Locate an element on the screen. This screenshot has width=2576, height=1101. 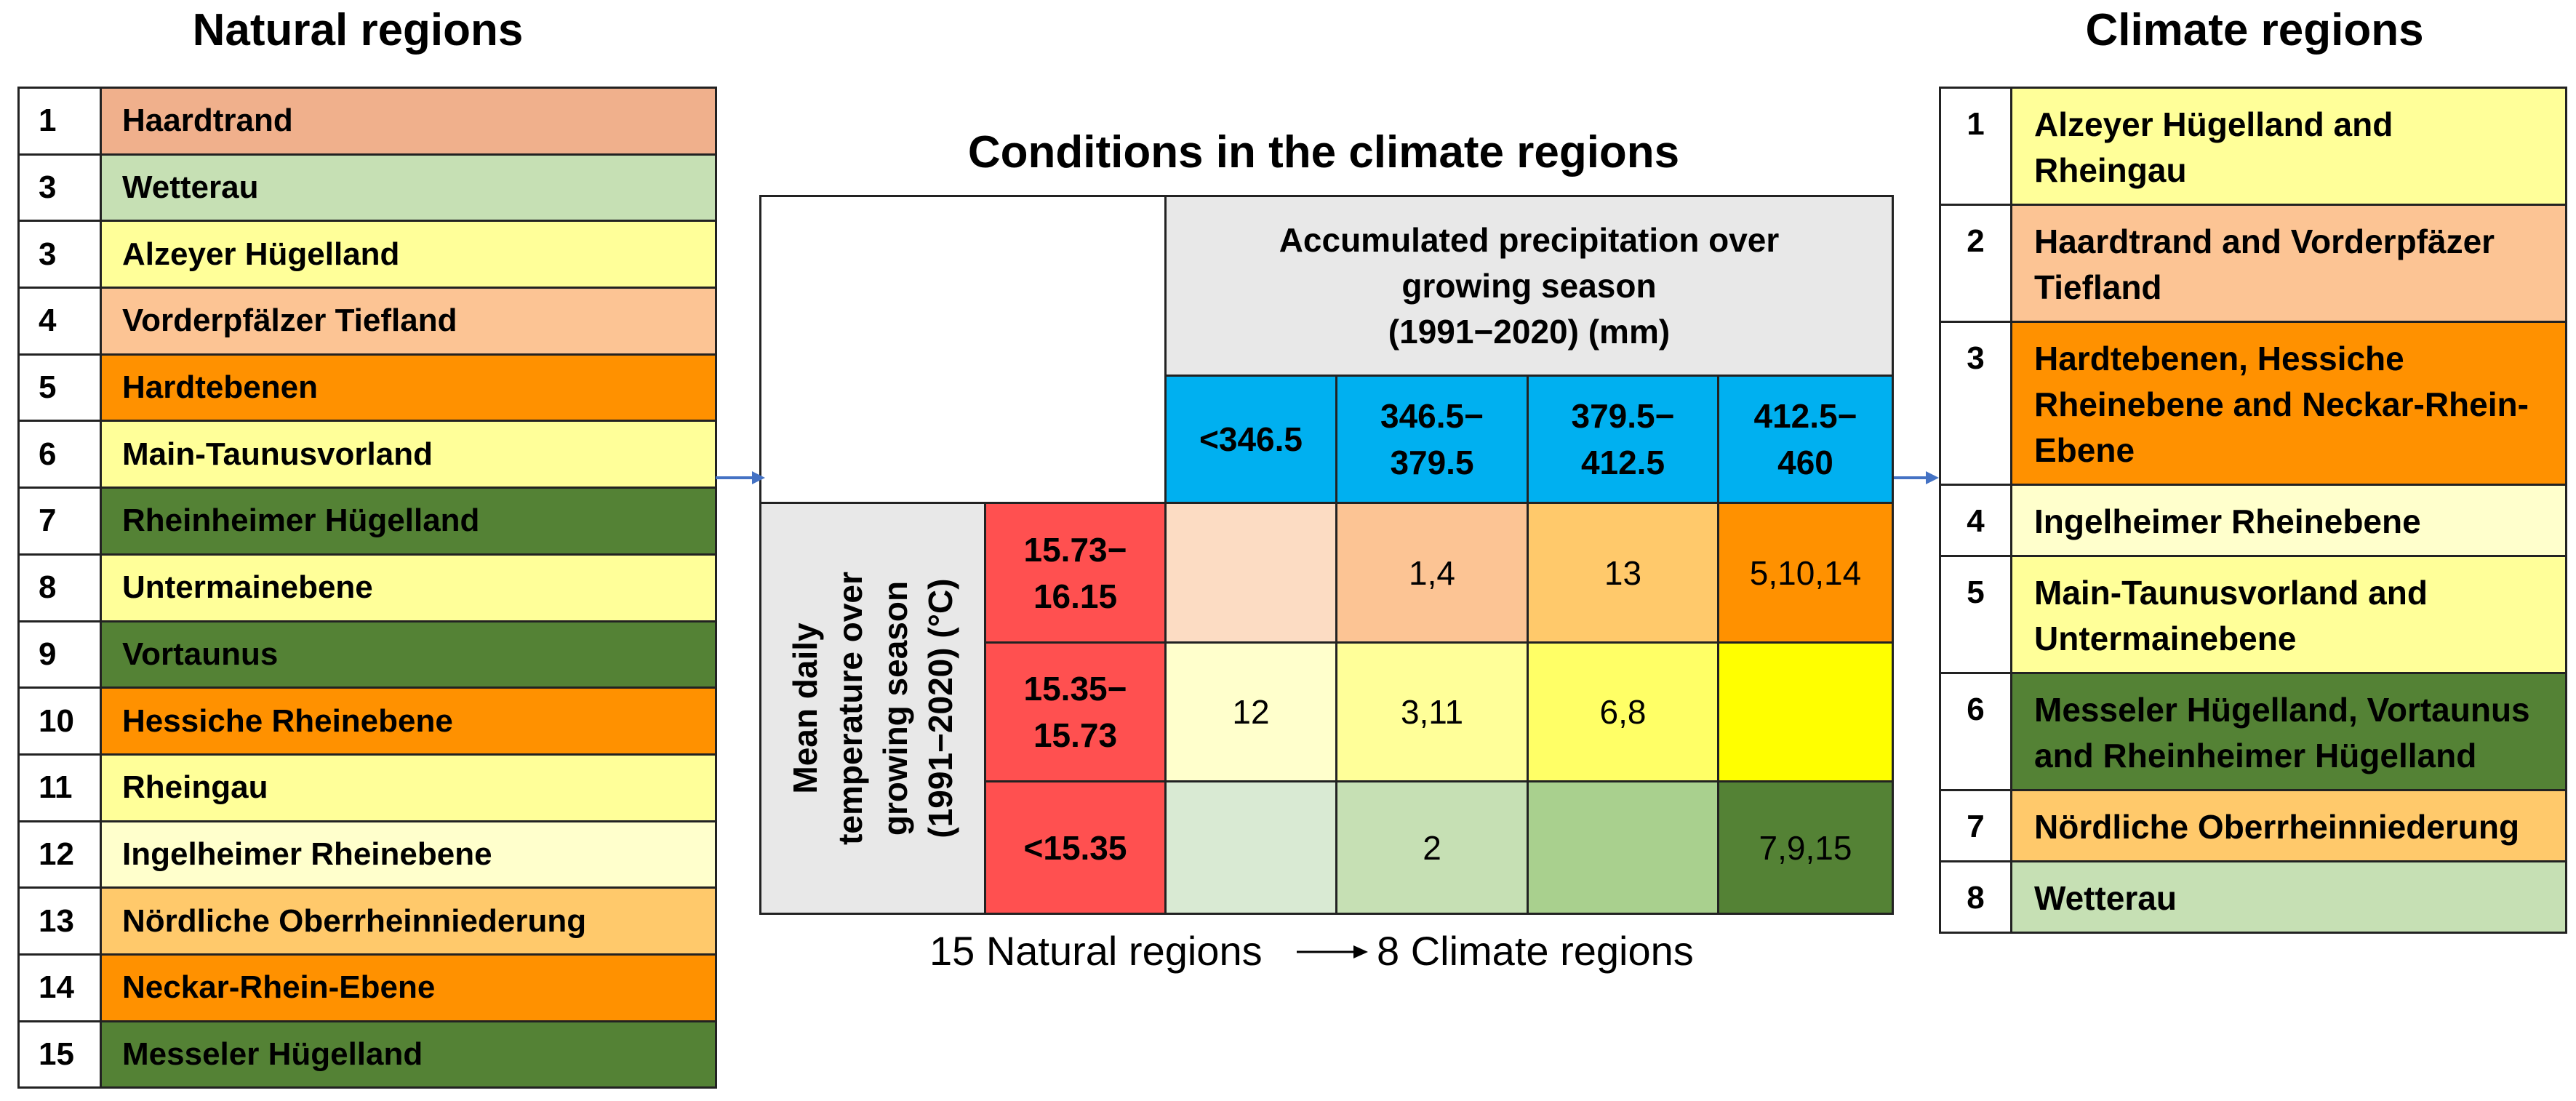
matrix-cell: 12 is located at coordinates (1250, 711).